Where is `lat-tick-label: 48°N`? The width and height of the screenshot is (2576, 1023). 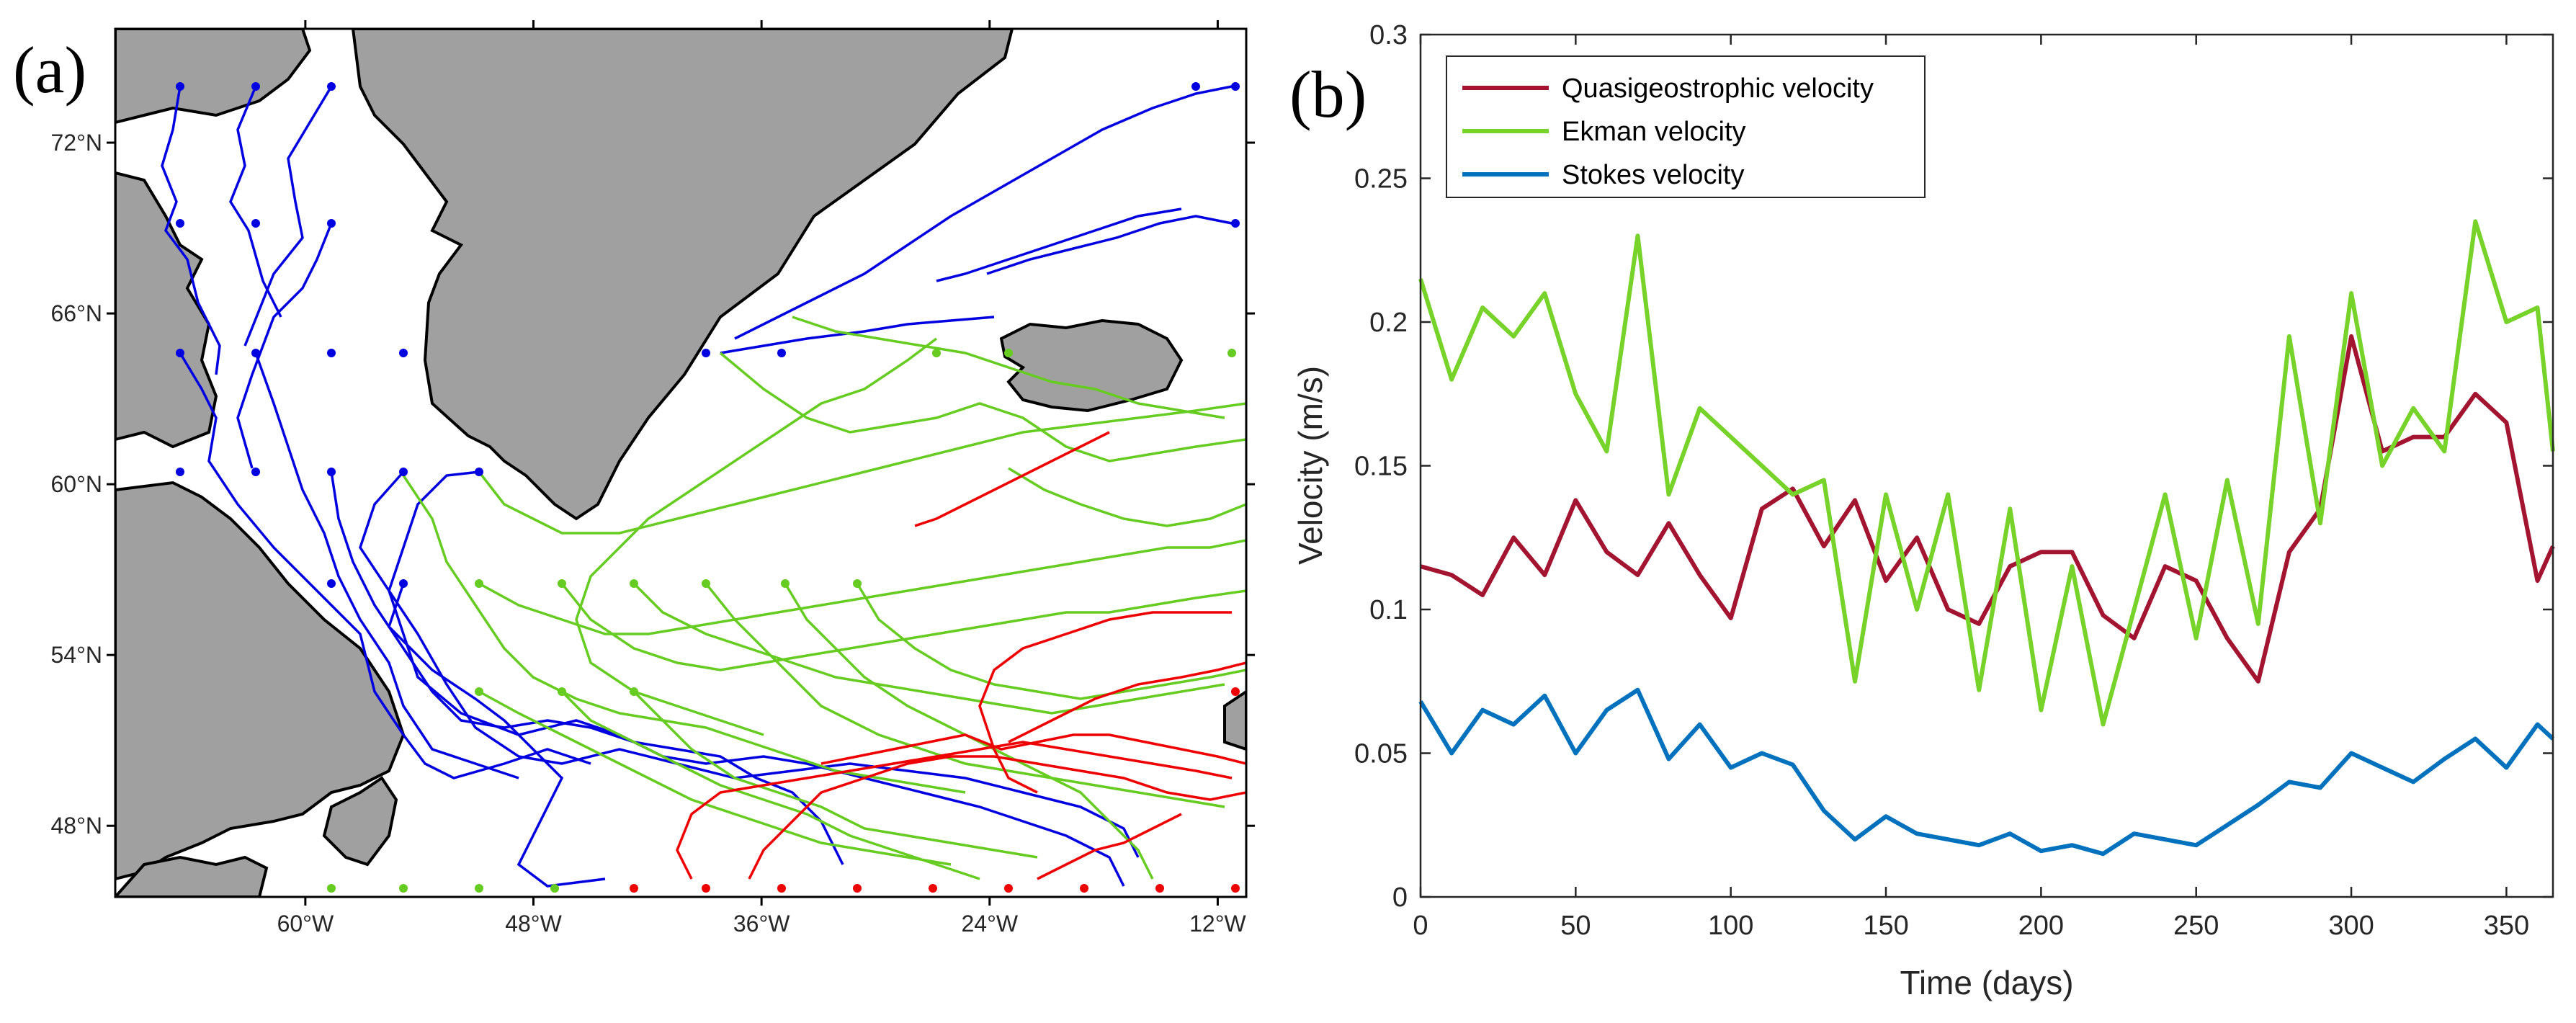 lat-tick-label: 48°N is located at coordinates (77, 826).